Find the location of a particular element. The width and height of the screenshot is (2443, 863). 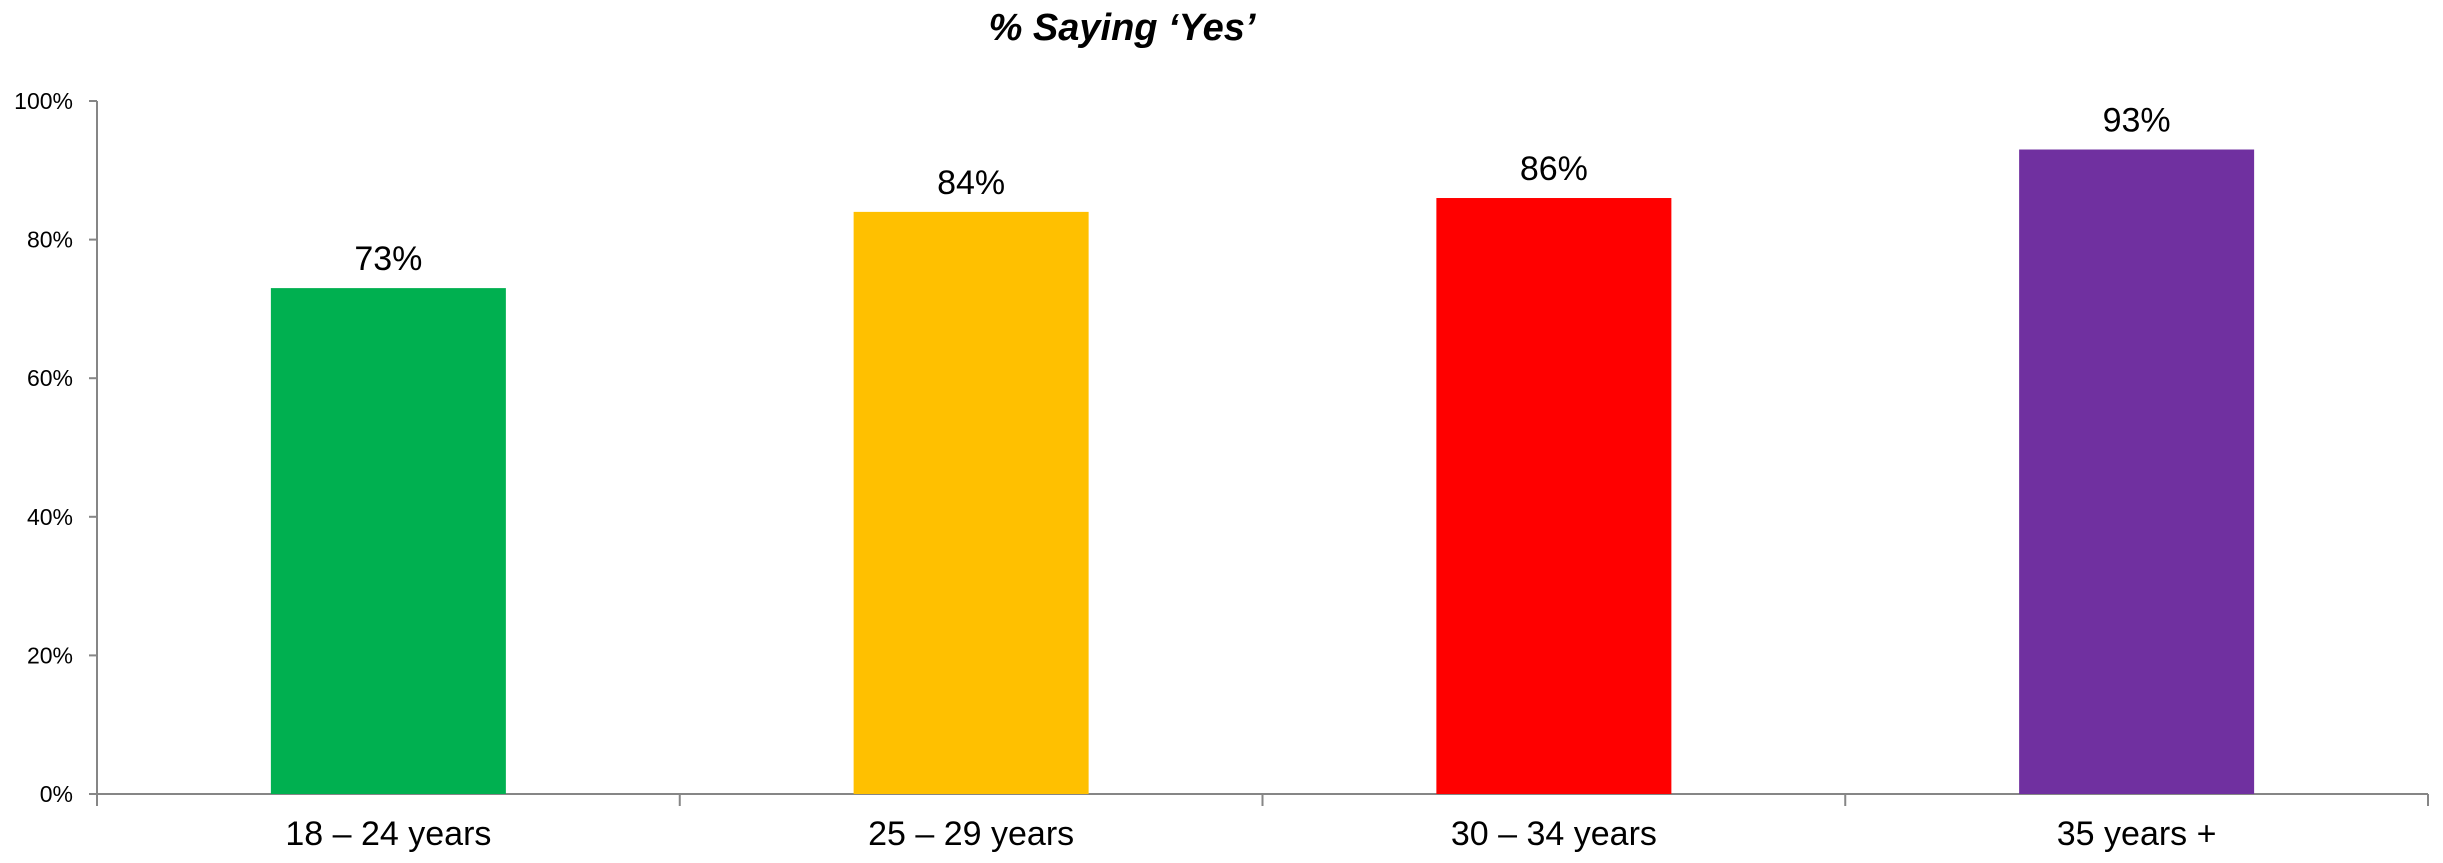

y-tick-label: 80% is located at coordinates (50, 240).